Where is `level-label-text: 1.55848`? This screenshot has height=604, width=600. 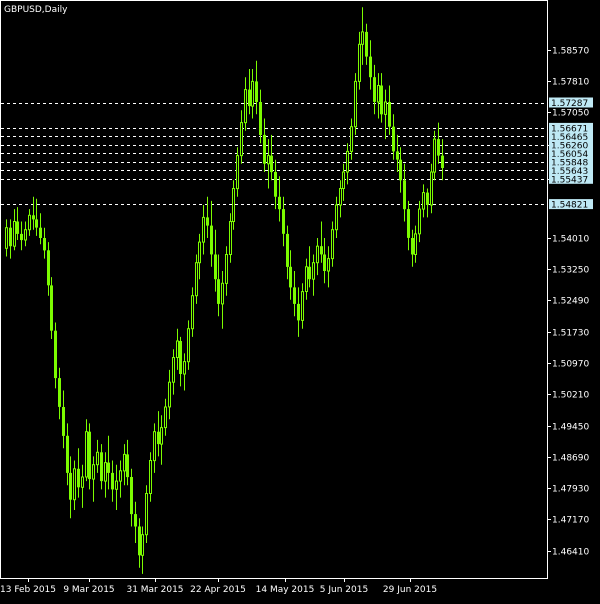 level-label-text: 1.55848 is located at coordinates (569, 163).